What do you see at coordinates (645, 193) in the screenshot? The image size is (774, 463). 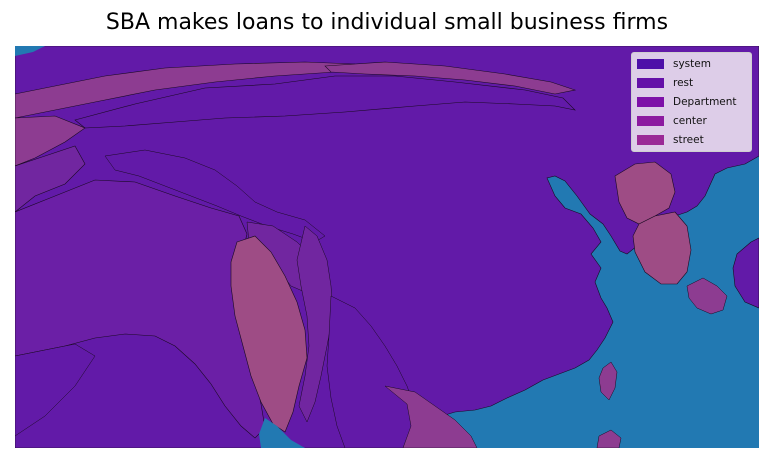 I see `region-north-korea` at bounding box center [645, 193].